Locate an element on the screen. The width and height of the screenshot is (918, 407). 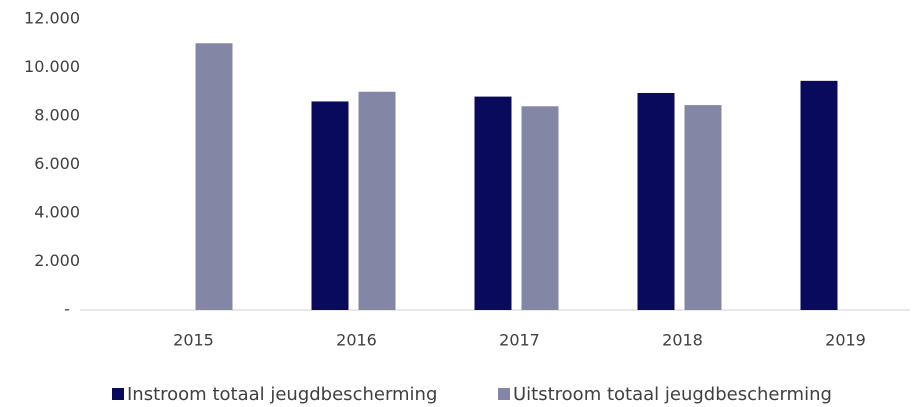
y-tick-label: 10.000 is located at coordinates (52, 66).